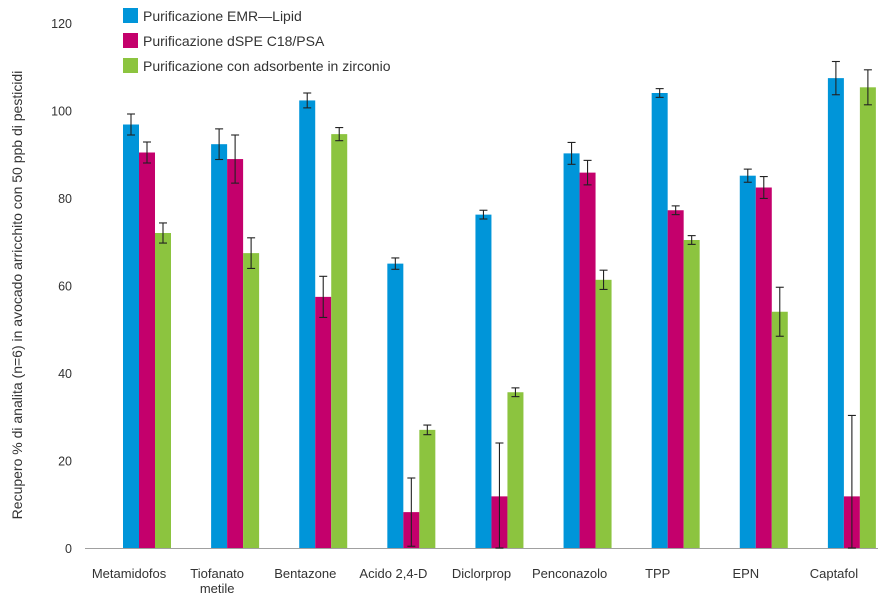 The height and width of the screenshot is (604, 882). What do you see at coordinates (305, 573) in the screenshot?
I see `x-tick-label: Bentazone` at bounding box center [305, 573].